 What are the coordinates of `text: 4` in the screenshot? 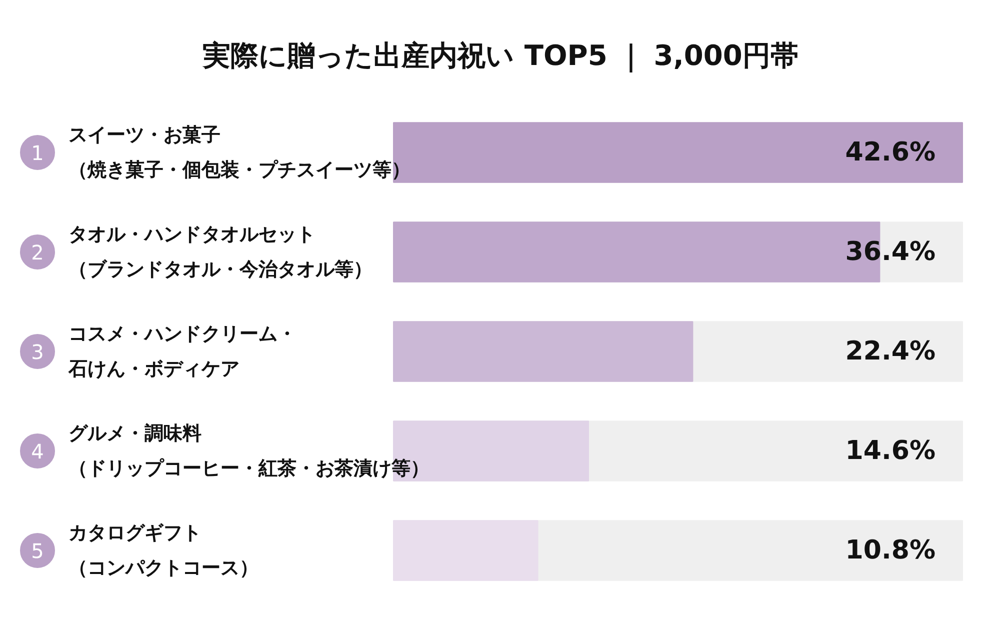 It's located at (37, 452).